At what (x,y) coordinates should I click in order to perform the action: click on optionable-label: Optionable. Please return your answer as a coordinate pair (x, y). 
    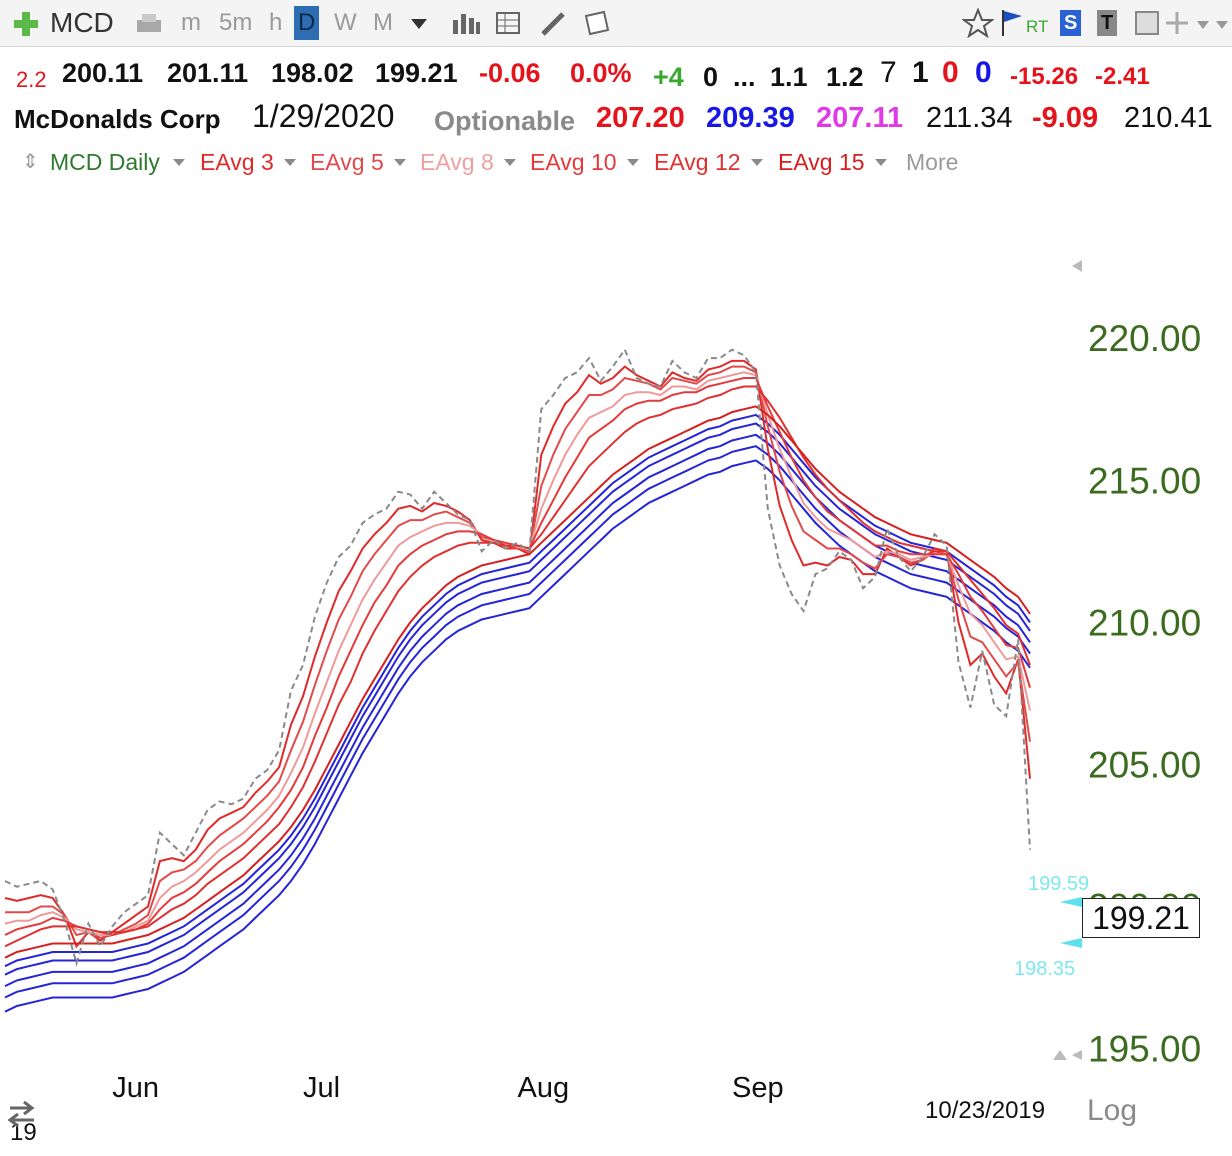
    Looking at the image, I should click on (504, 121).